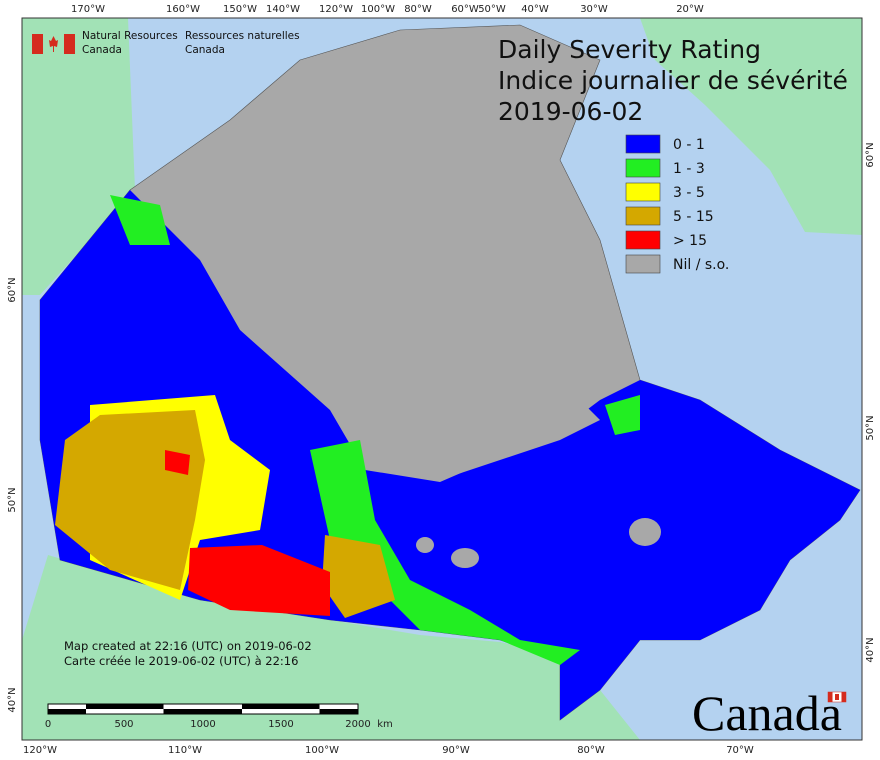  Describe the element at coordinates (570, 111) in the screenshot. I see `map-date: 2019-06-02` at that location.